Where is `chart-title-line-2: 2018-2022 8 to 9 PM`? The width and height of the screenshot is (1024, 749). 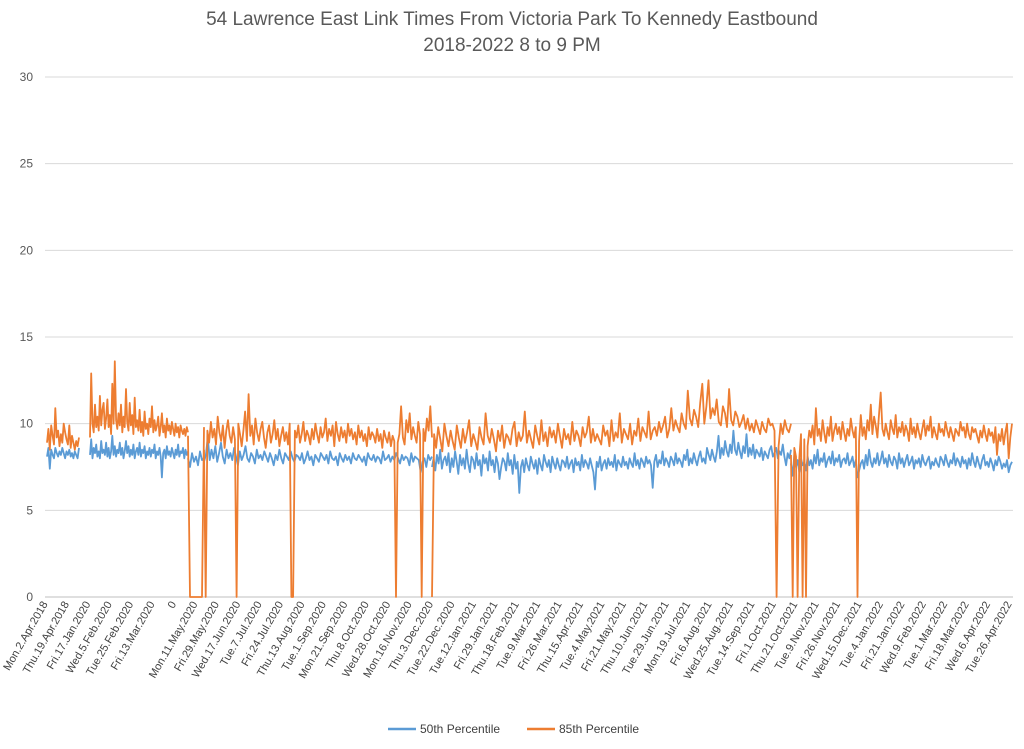 chart-title-line-2: 2018-2022 8 to 9 PM is located at coordinates (511, 45).